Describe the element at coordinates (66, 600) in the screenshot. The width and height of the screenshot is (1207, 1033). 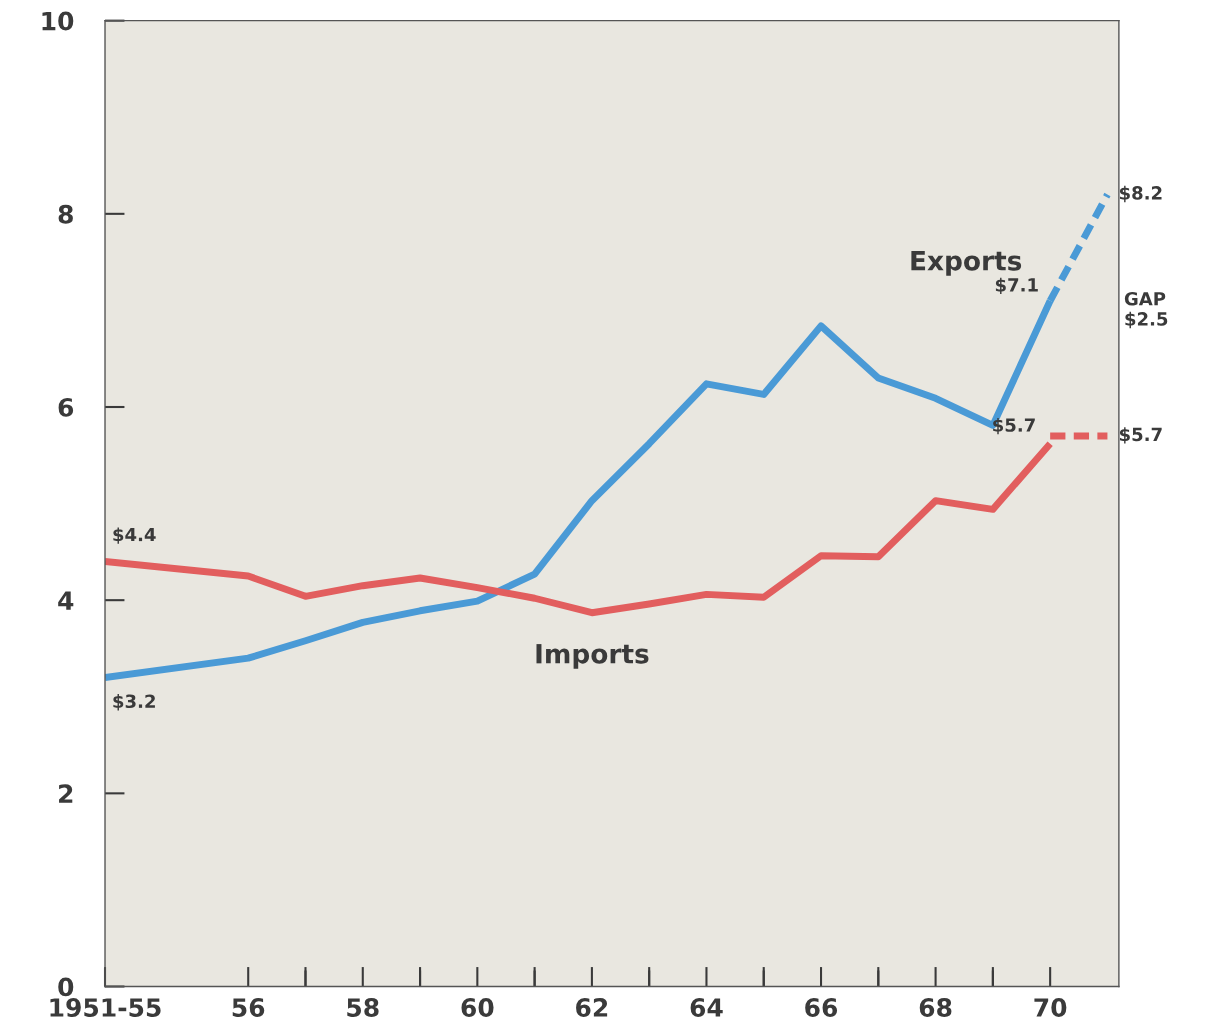
I see `y-tick-label: 4` at that location.